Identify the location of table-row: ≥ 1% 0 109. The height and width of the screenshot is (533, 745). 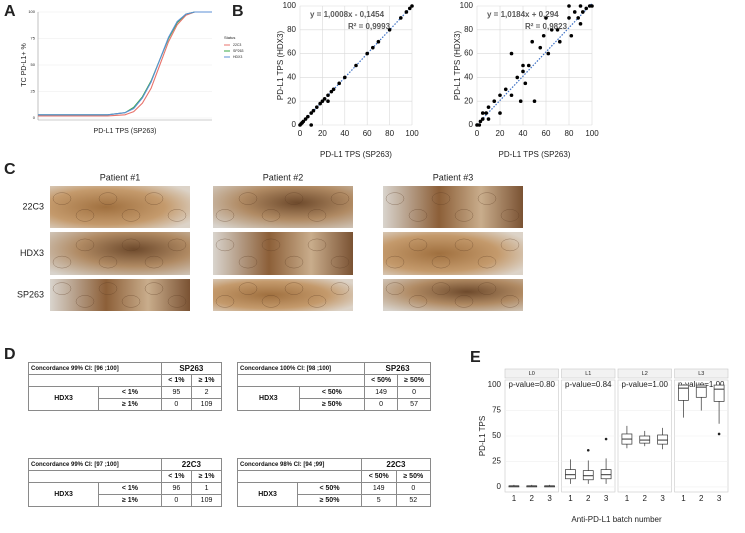
(125, 404).